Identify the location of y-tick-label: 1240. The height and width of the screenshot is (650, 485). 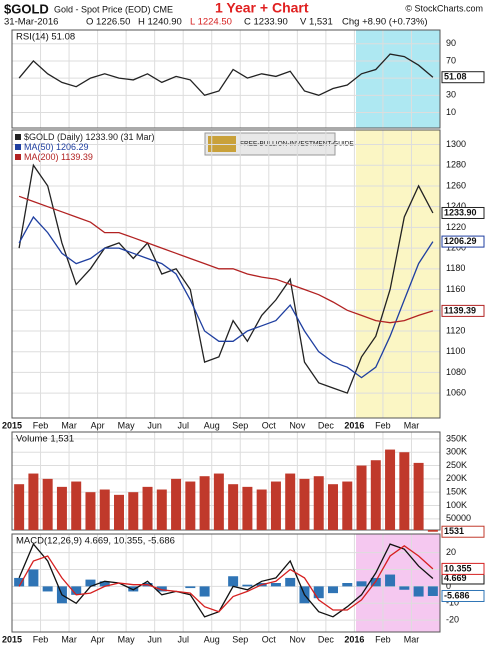
(456, 206).